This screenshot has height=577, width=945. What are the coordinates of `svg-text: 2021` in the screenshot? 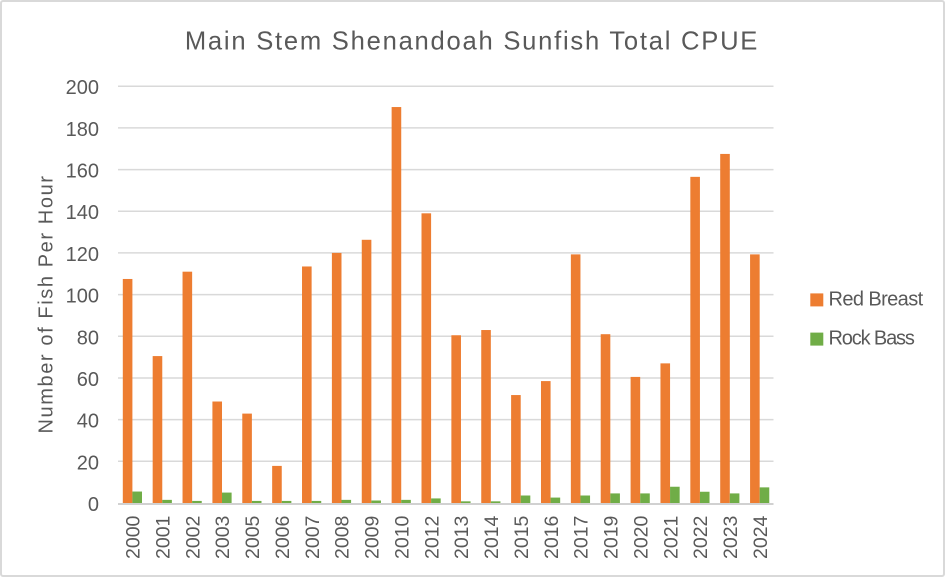 It's located at (671, 537).